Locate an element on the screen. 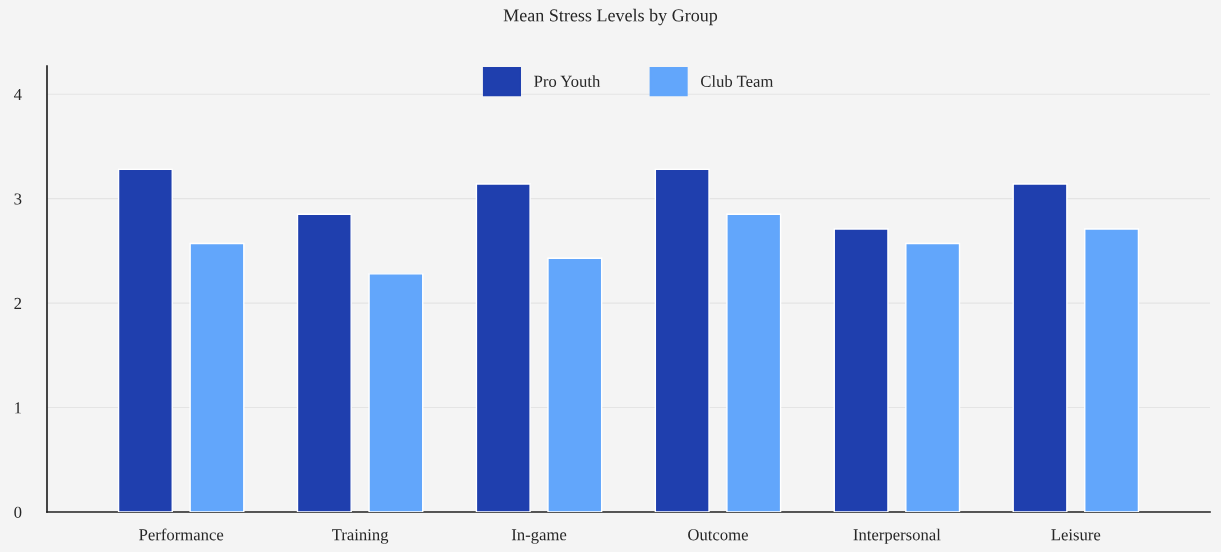 The height and width of the screenshot is (552, 1221). x-tick-label: Interpersonal is located at coordinates (897, 536).